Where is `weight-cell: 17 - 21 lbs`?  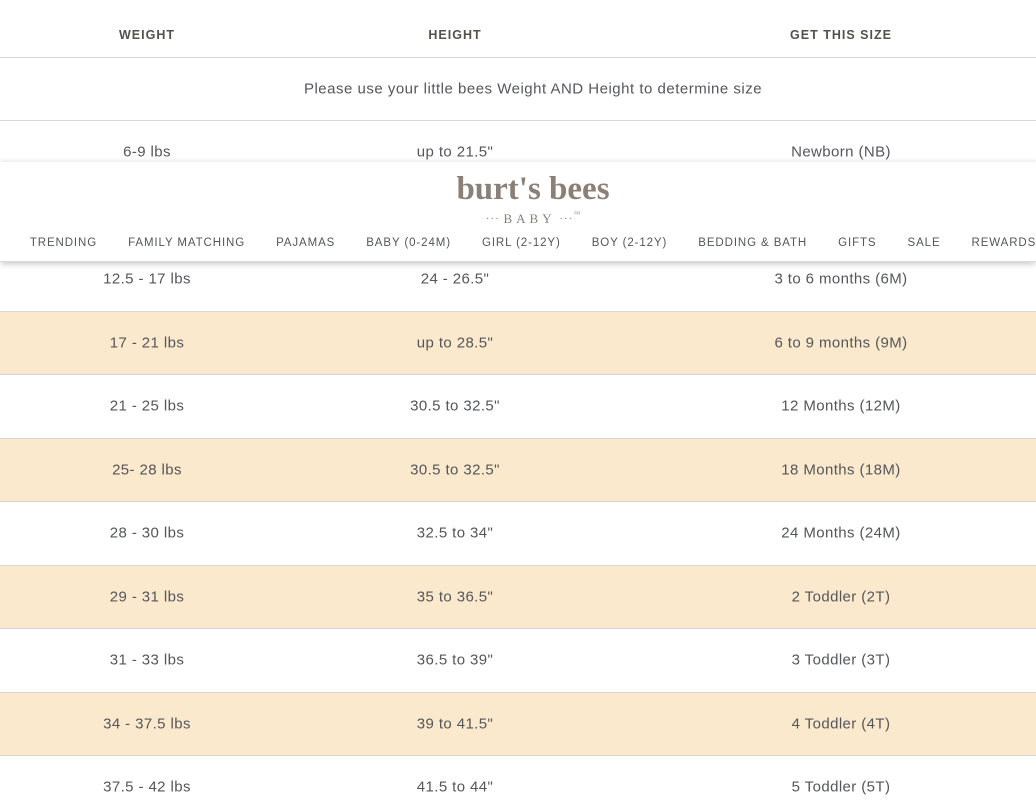
weight-cell: 17 - 21 lbs is located at coordinates (147, 343).